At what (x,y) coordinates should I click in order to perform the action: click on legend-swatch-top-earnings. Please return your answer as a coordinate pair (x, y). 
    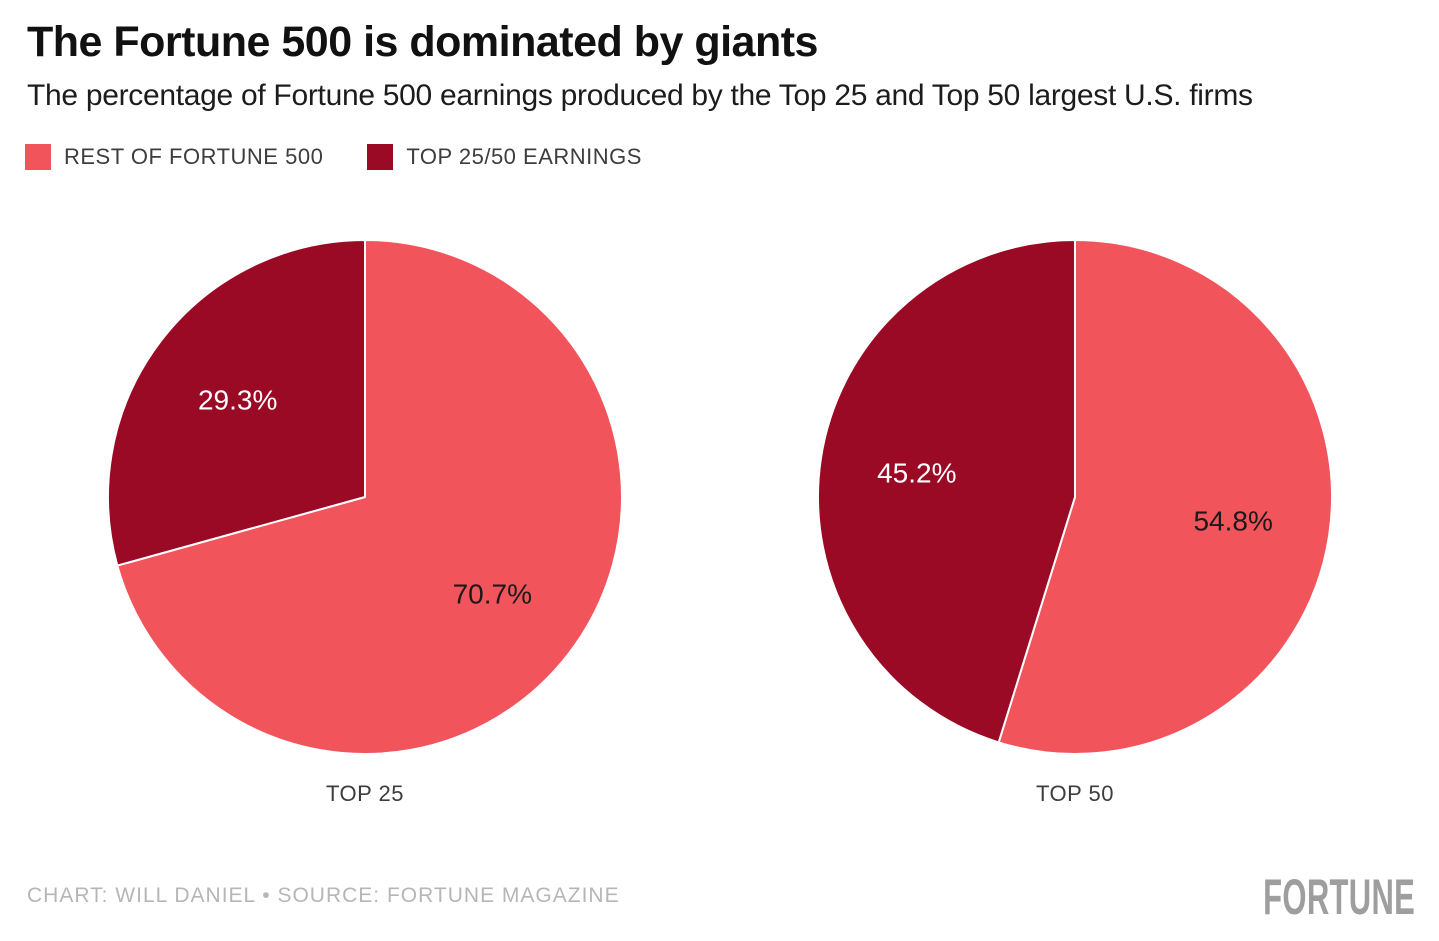
    Looking at the image, I should click on (380, 157).